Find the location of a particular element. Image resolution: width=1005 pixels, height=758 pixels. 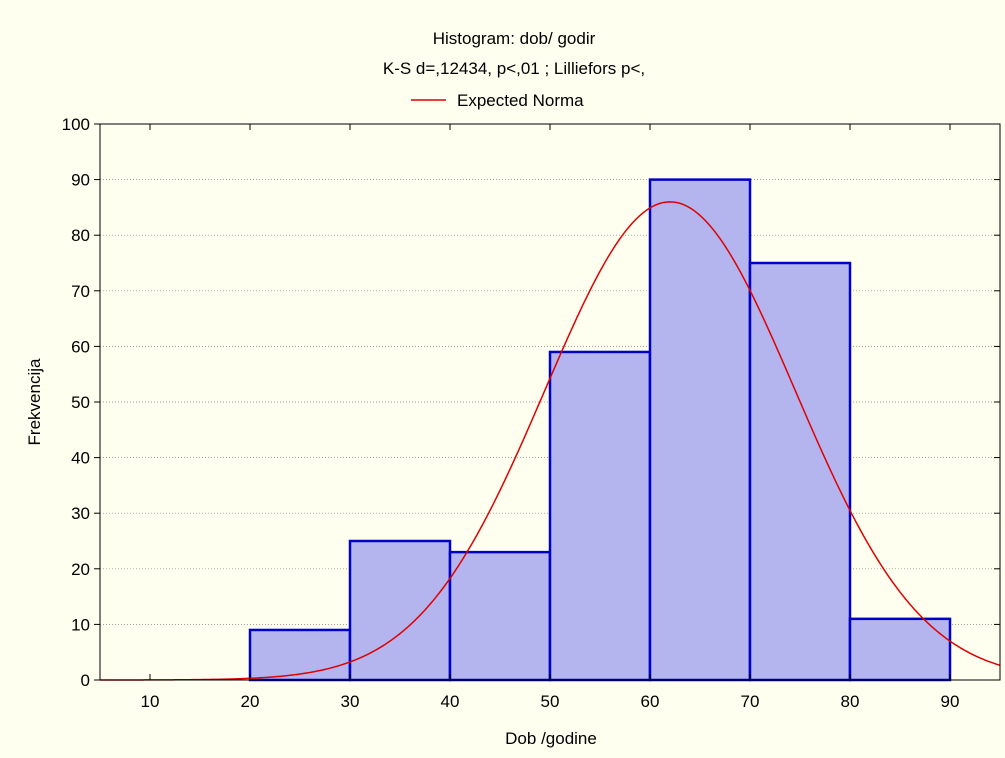

y-tick-label-30: 30 is located at coordinates (80, 513).